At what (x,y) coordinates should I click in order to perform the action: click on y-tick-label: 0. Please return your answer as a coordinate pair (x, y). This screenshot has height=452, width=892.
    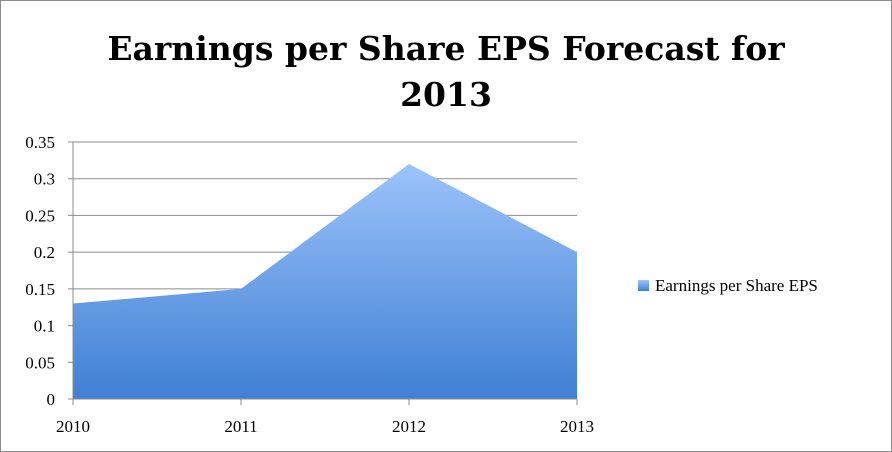
    Looking at the image, I should click on (51, 399).